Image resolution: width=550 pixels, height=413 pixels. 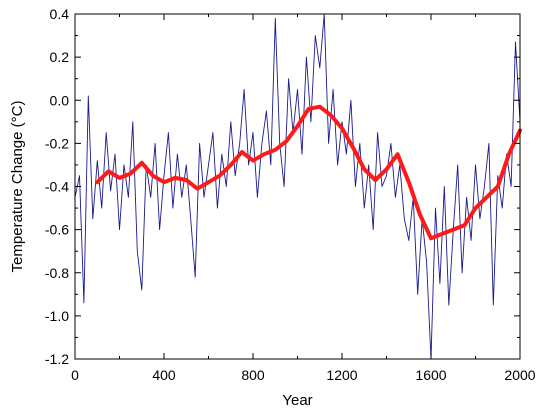 I want to click on x-tick-label: 400, so click(x=164, y=375).